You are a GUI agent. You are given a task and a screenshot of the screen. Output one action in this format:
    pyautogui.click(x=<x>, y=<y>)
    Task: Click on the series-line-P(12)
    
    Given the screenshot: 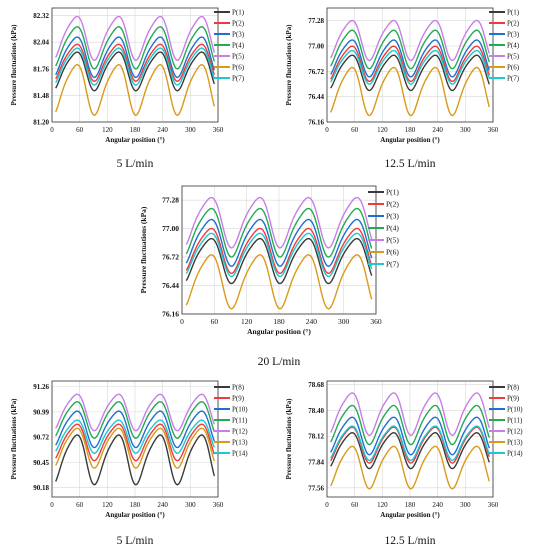 What is the action you would take?
    pyautogui.click(x=410, y=414)
    